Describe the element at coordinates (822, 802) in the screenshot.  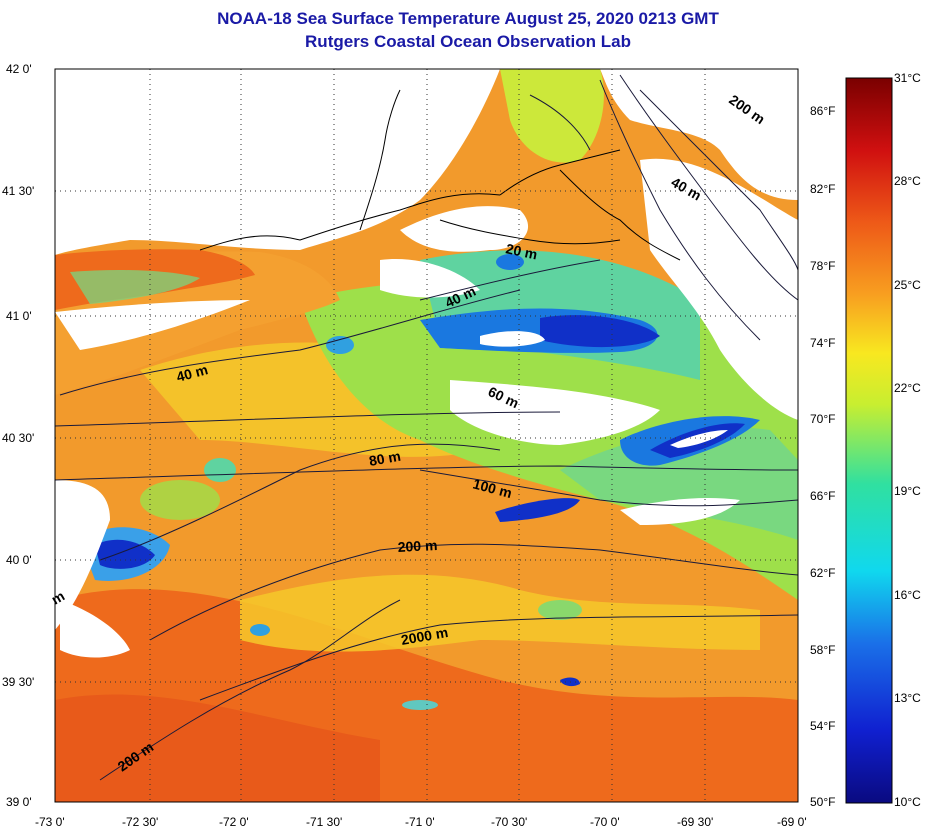
I see `fahrenheit-label: 50°F` at that location.